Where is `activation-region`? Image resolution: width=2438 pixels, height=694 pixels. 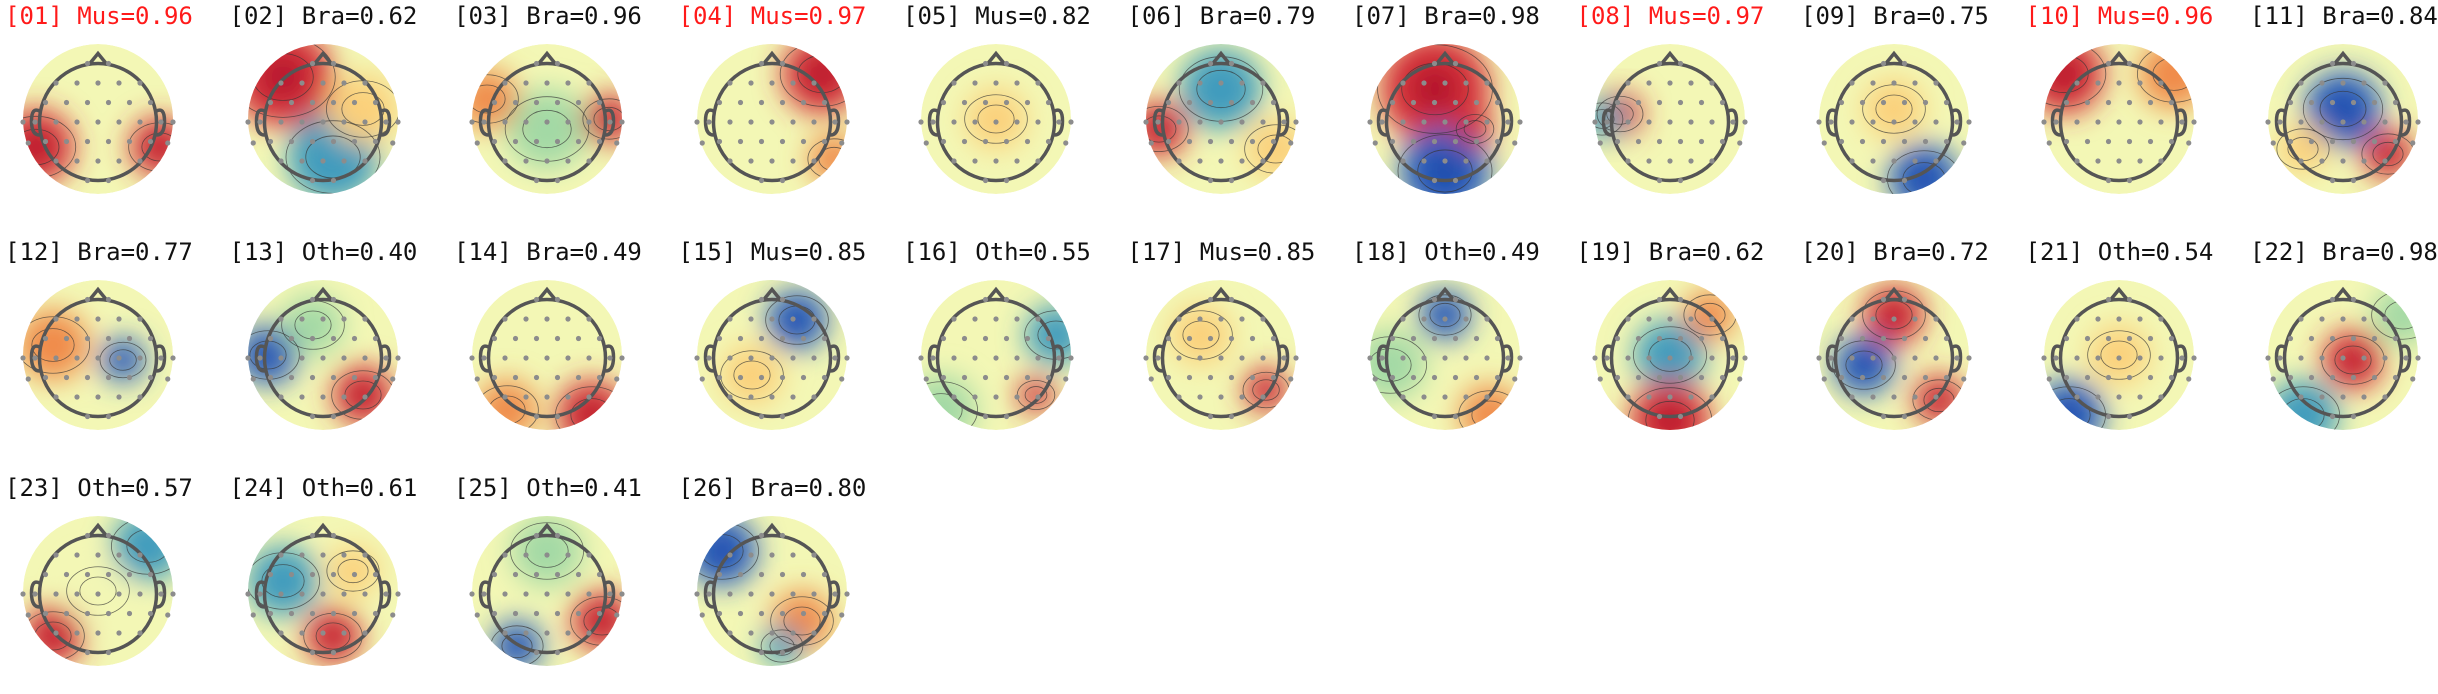
activation-region is located at coordinates (2303, 149).